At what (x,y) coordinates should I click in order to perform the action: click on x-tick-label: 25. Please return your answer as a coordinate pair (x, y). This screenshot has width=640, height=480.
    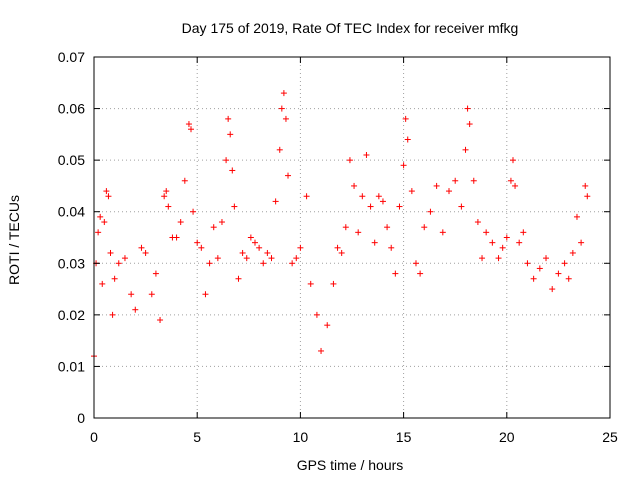
    Looking at the image, I should click on (610, 437).